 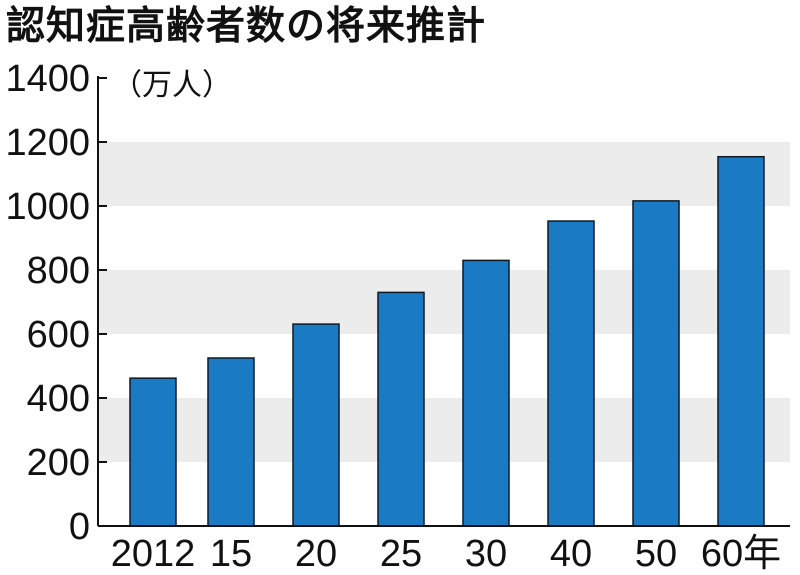 What do you see at coordinates (741, 341) in the screenshot?
I see `bar-60年` at bounding box center [741, 341].